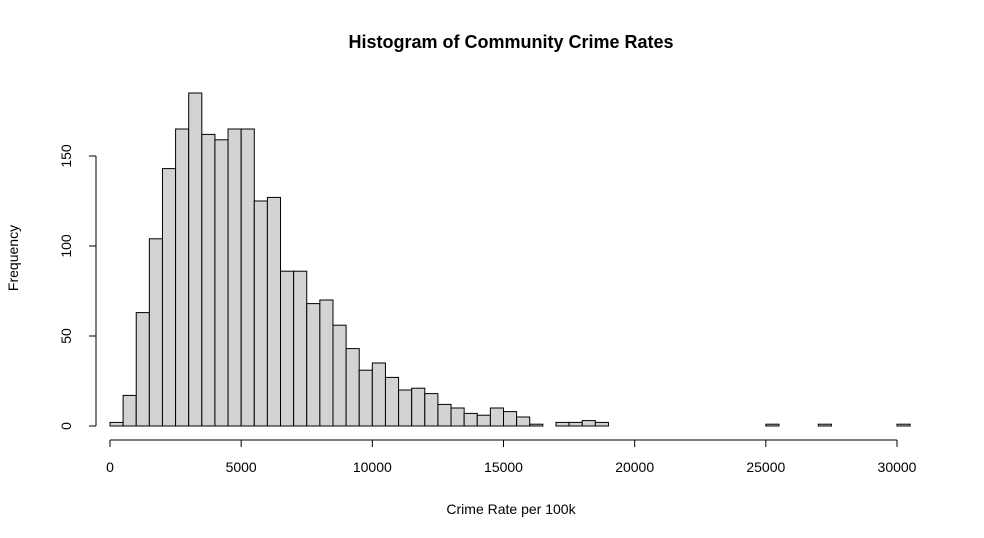 Image resolution: width=984 pixels, height=538 pixels. I want to click on x-tick-label: 30000, so click(897, 467).